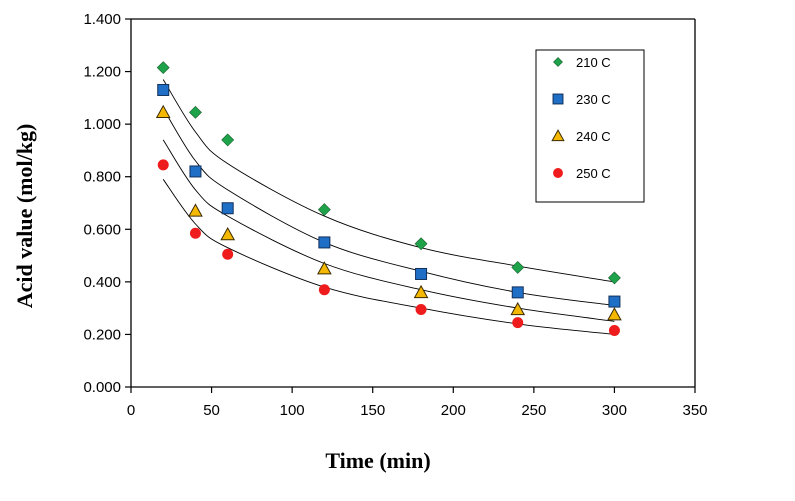  I want to click on legend-label: 230 C, so click(593, 99).